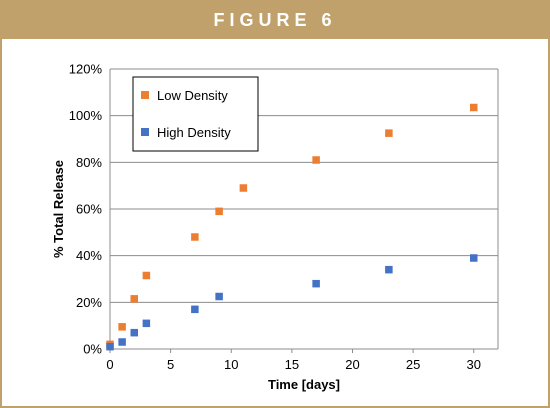 The height and width of the screenshot is (408, 550). What do you see at coordinates (86, 115) in the screenshot?
I see `y-tick-label: 100%` at bounding box center [86, 115].